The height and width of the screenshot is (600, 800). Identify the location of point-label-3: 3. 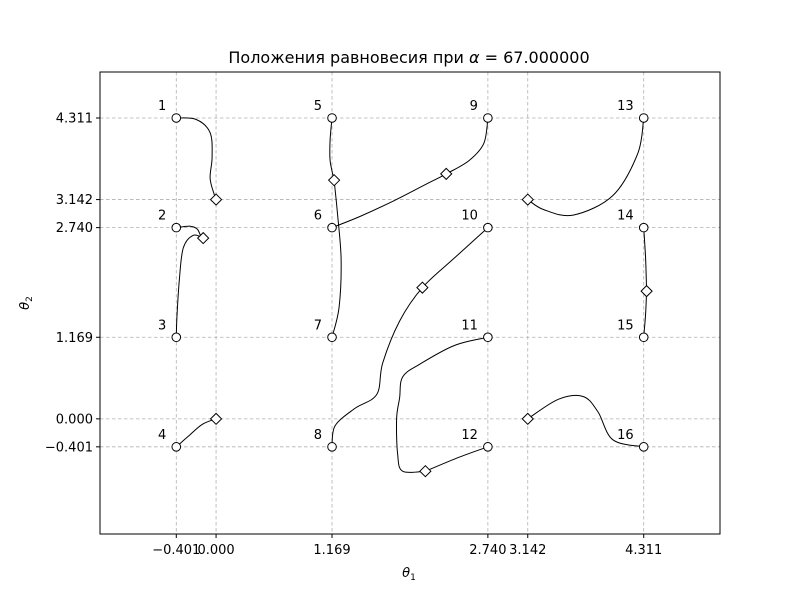
(162, 325).